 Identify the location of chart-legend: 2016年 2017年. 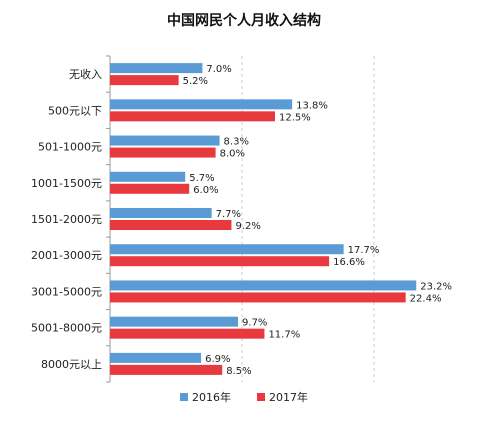
(244, 397).